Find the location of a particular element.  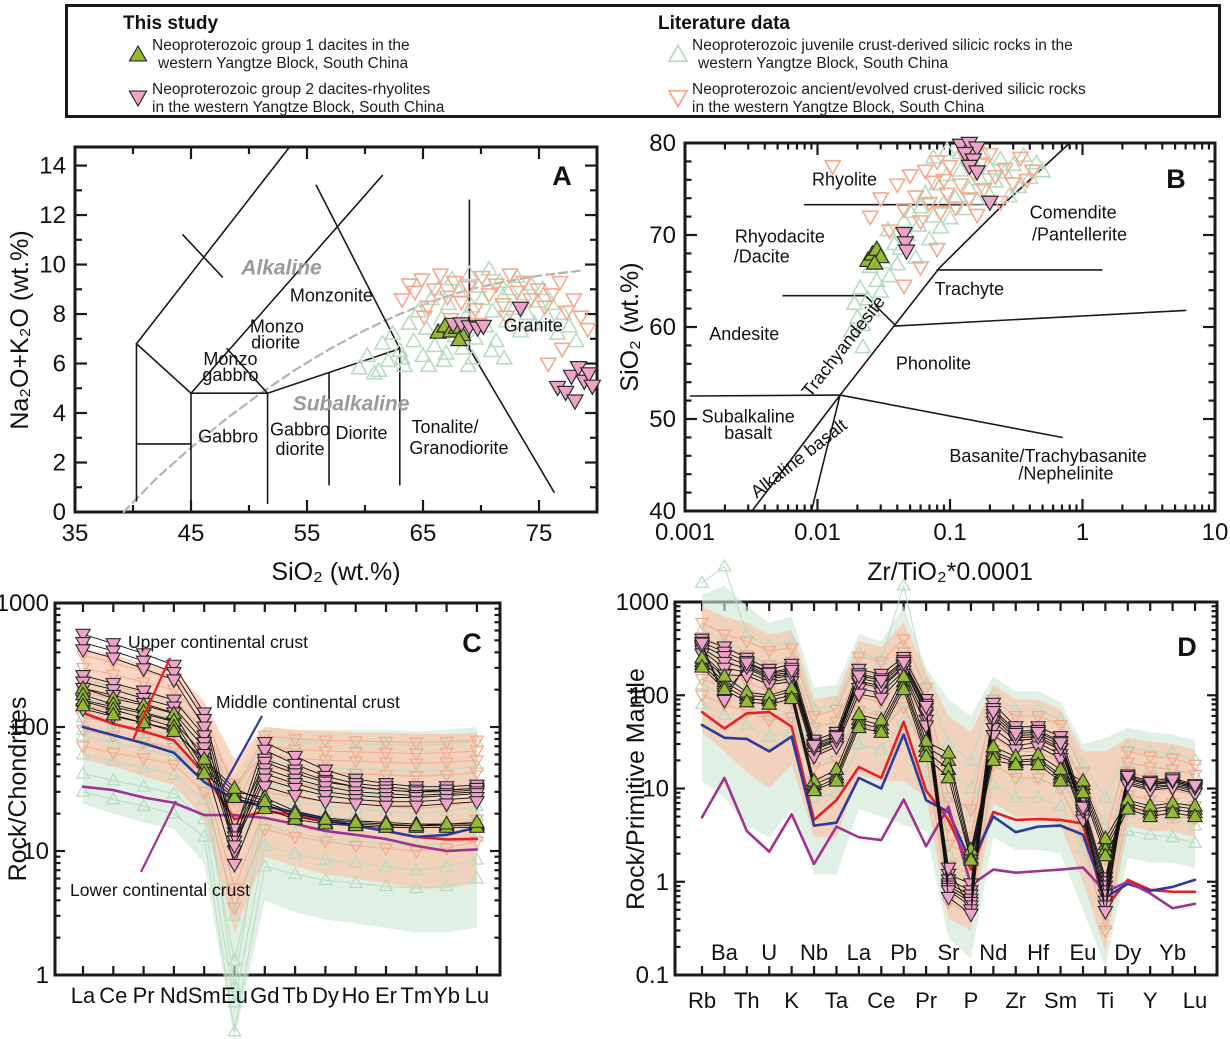

svg-text: 40 is located at coordinates (662, 511).